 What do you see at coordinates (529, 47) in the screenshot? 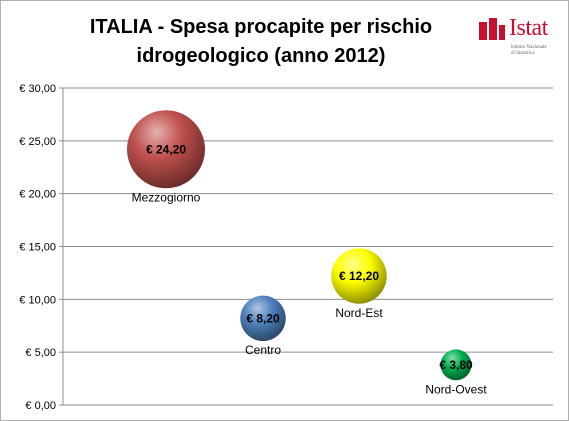
I see `logo-subtitle-1: Istituto Nazionale` at bounding box center [529, 47].